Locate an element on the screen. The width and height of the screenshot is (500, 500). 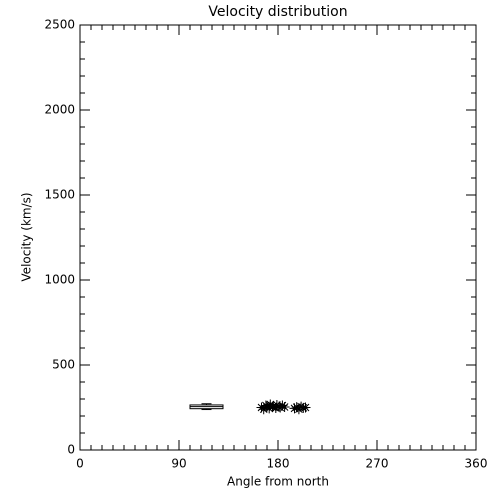
y-tick-label: 1000 is located at coordinates (59, 280).